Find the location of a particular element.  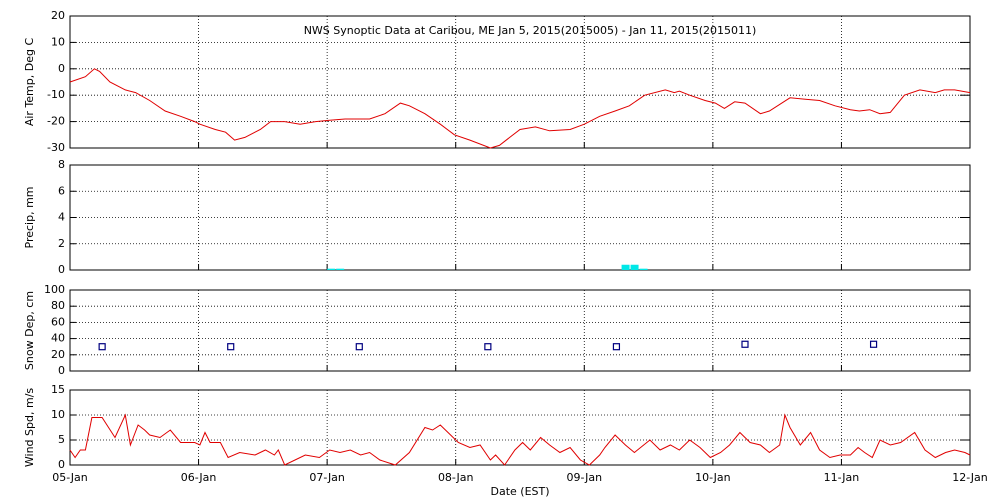

y-tick-label: 8 is located at coordinates (61, 164).